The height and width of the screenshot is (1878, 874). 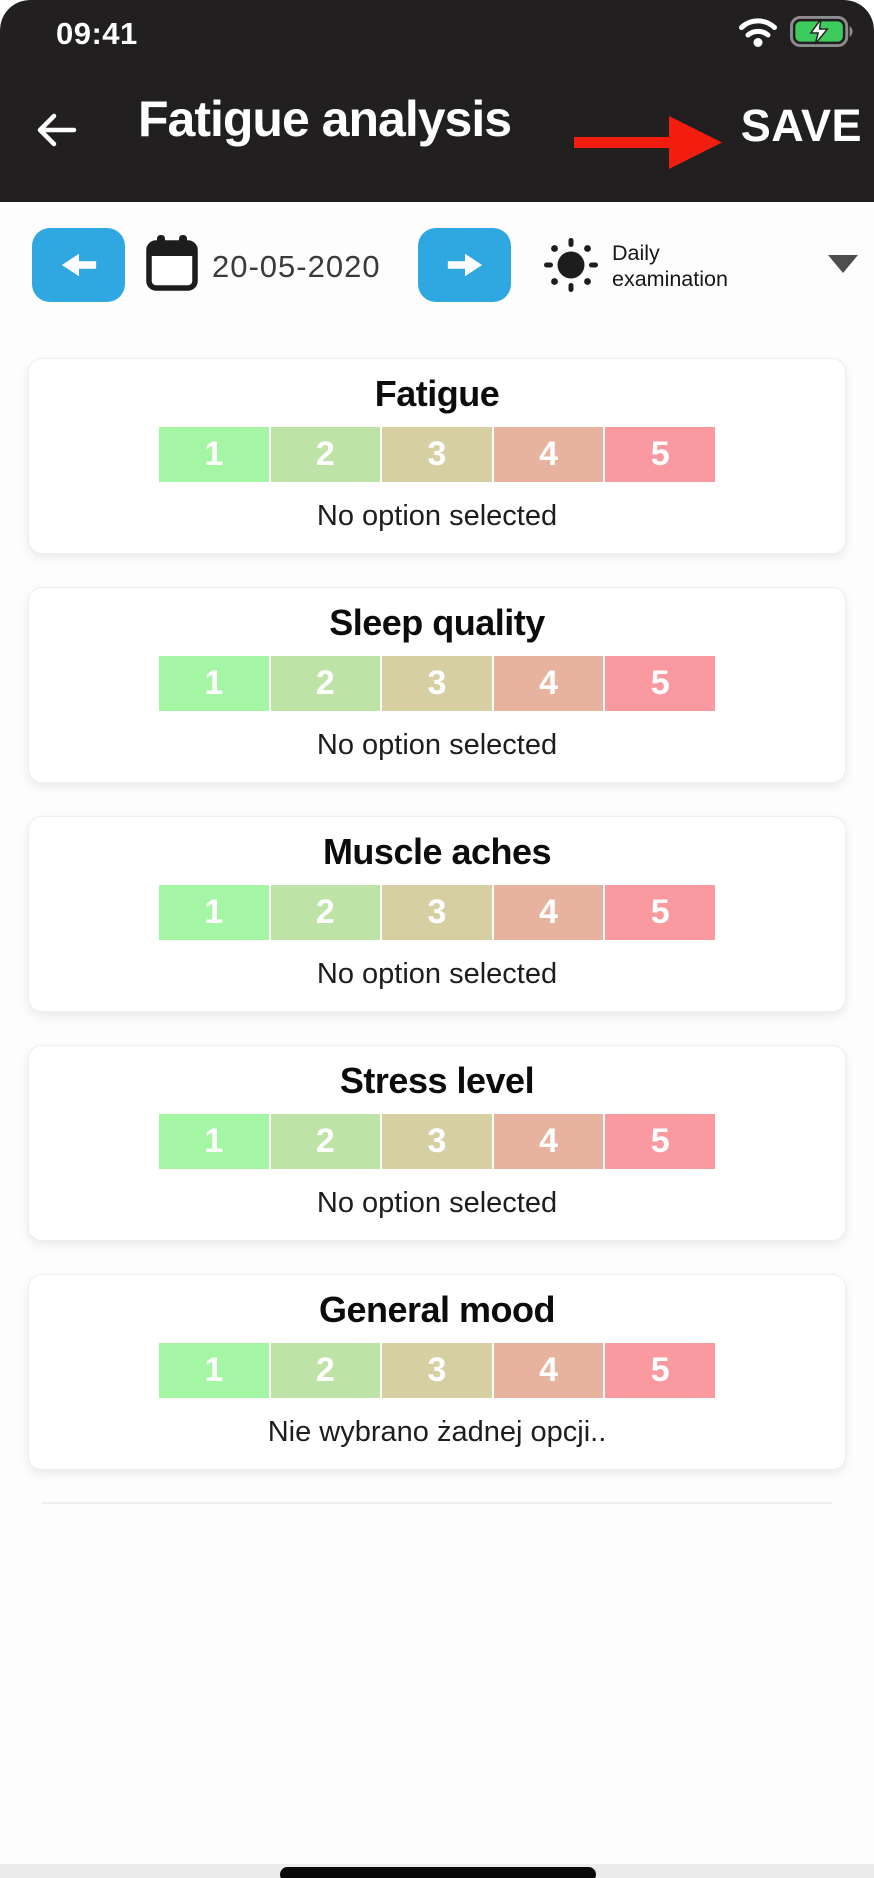 What do you see at coordinates (571, 267) in the screenshot?
I see `sun-icon` at bounding box center [571, 267].